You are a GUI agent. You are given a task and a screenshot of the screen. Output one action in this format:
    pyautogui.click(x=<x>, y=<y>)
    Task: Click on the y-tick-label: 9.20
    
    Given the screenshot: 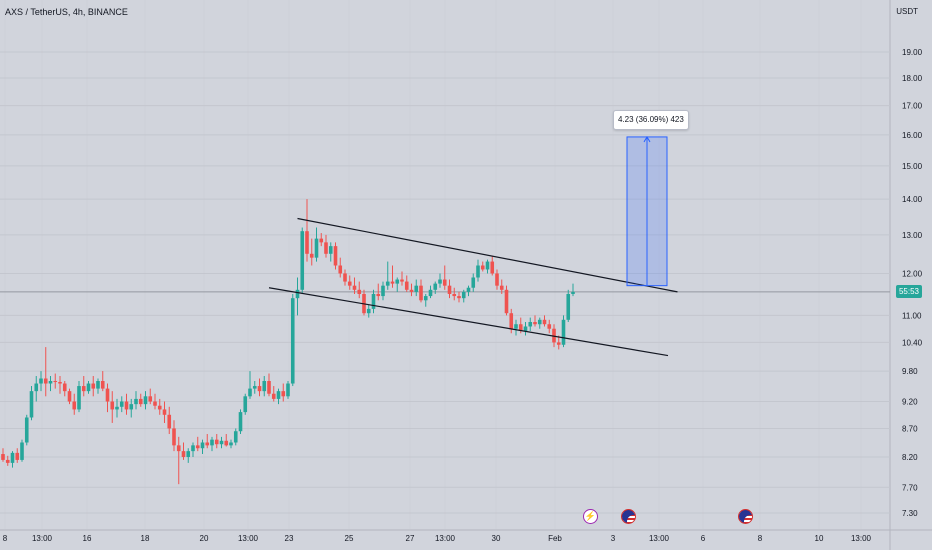 What is the action you would take?
    pyautogui.click(x=910, y=402)
    